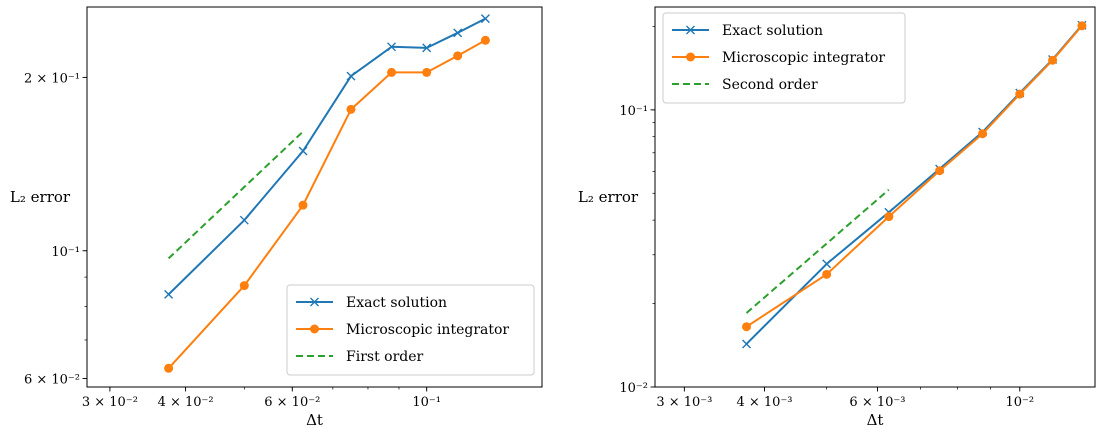 The width and height of the screenshot is (1104, 428). Describe the element at coordinates (385, 357) in the screenshot. I see `legend-label: First order` at that location.